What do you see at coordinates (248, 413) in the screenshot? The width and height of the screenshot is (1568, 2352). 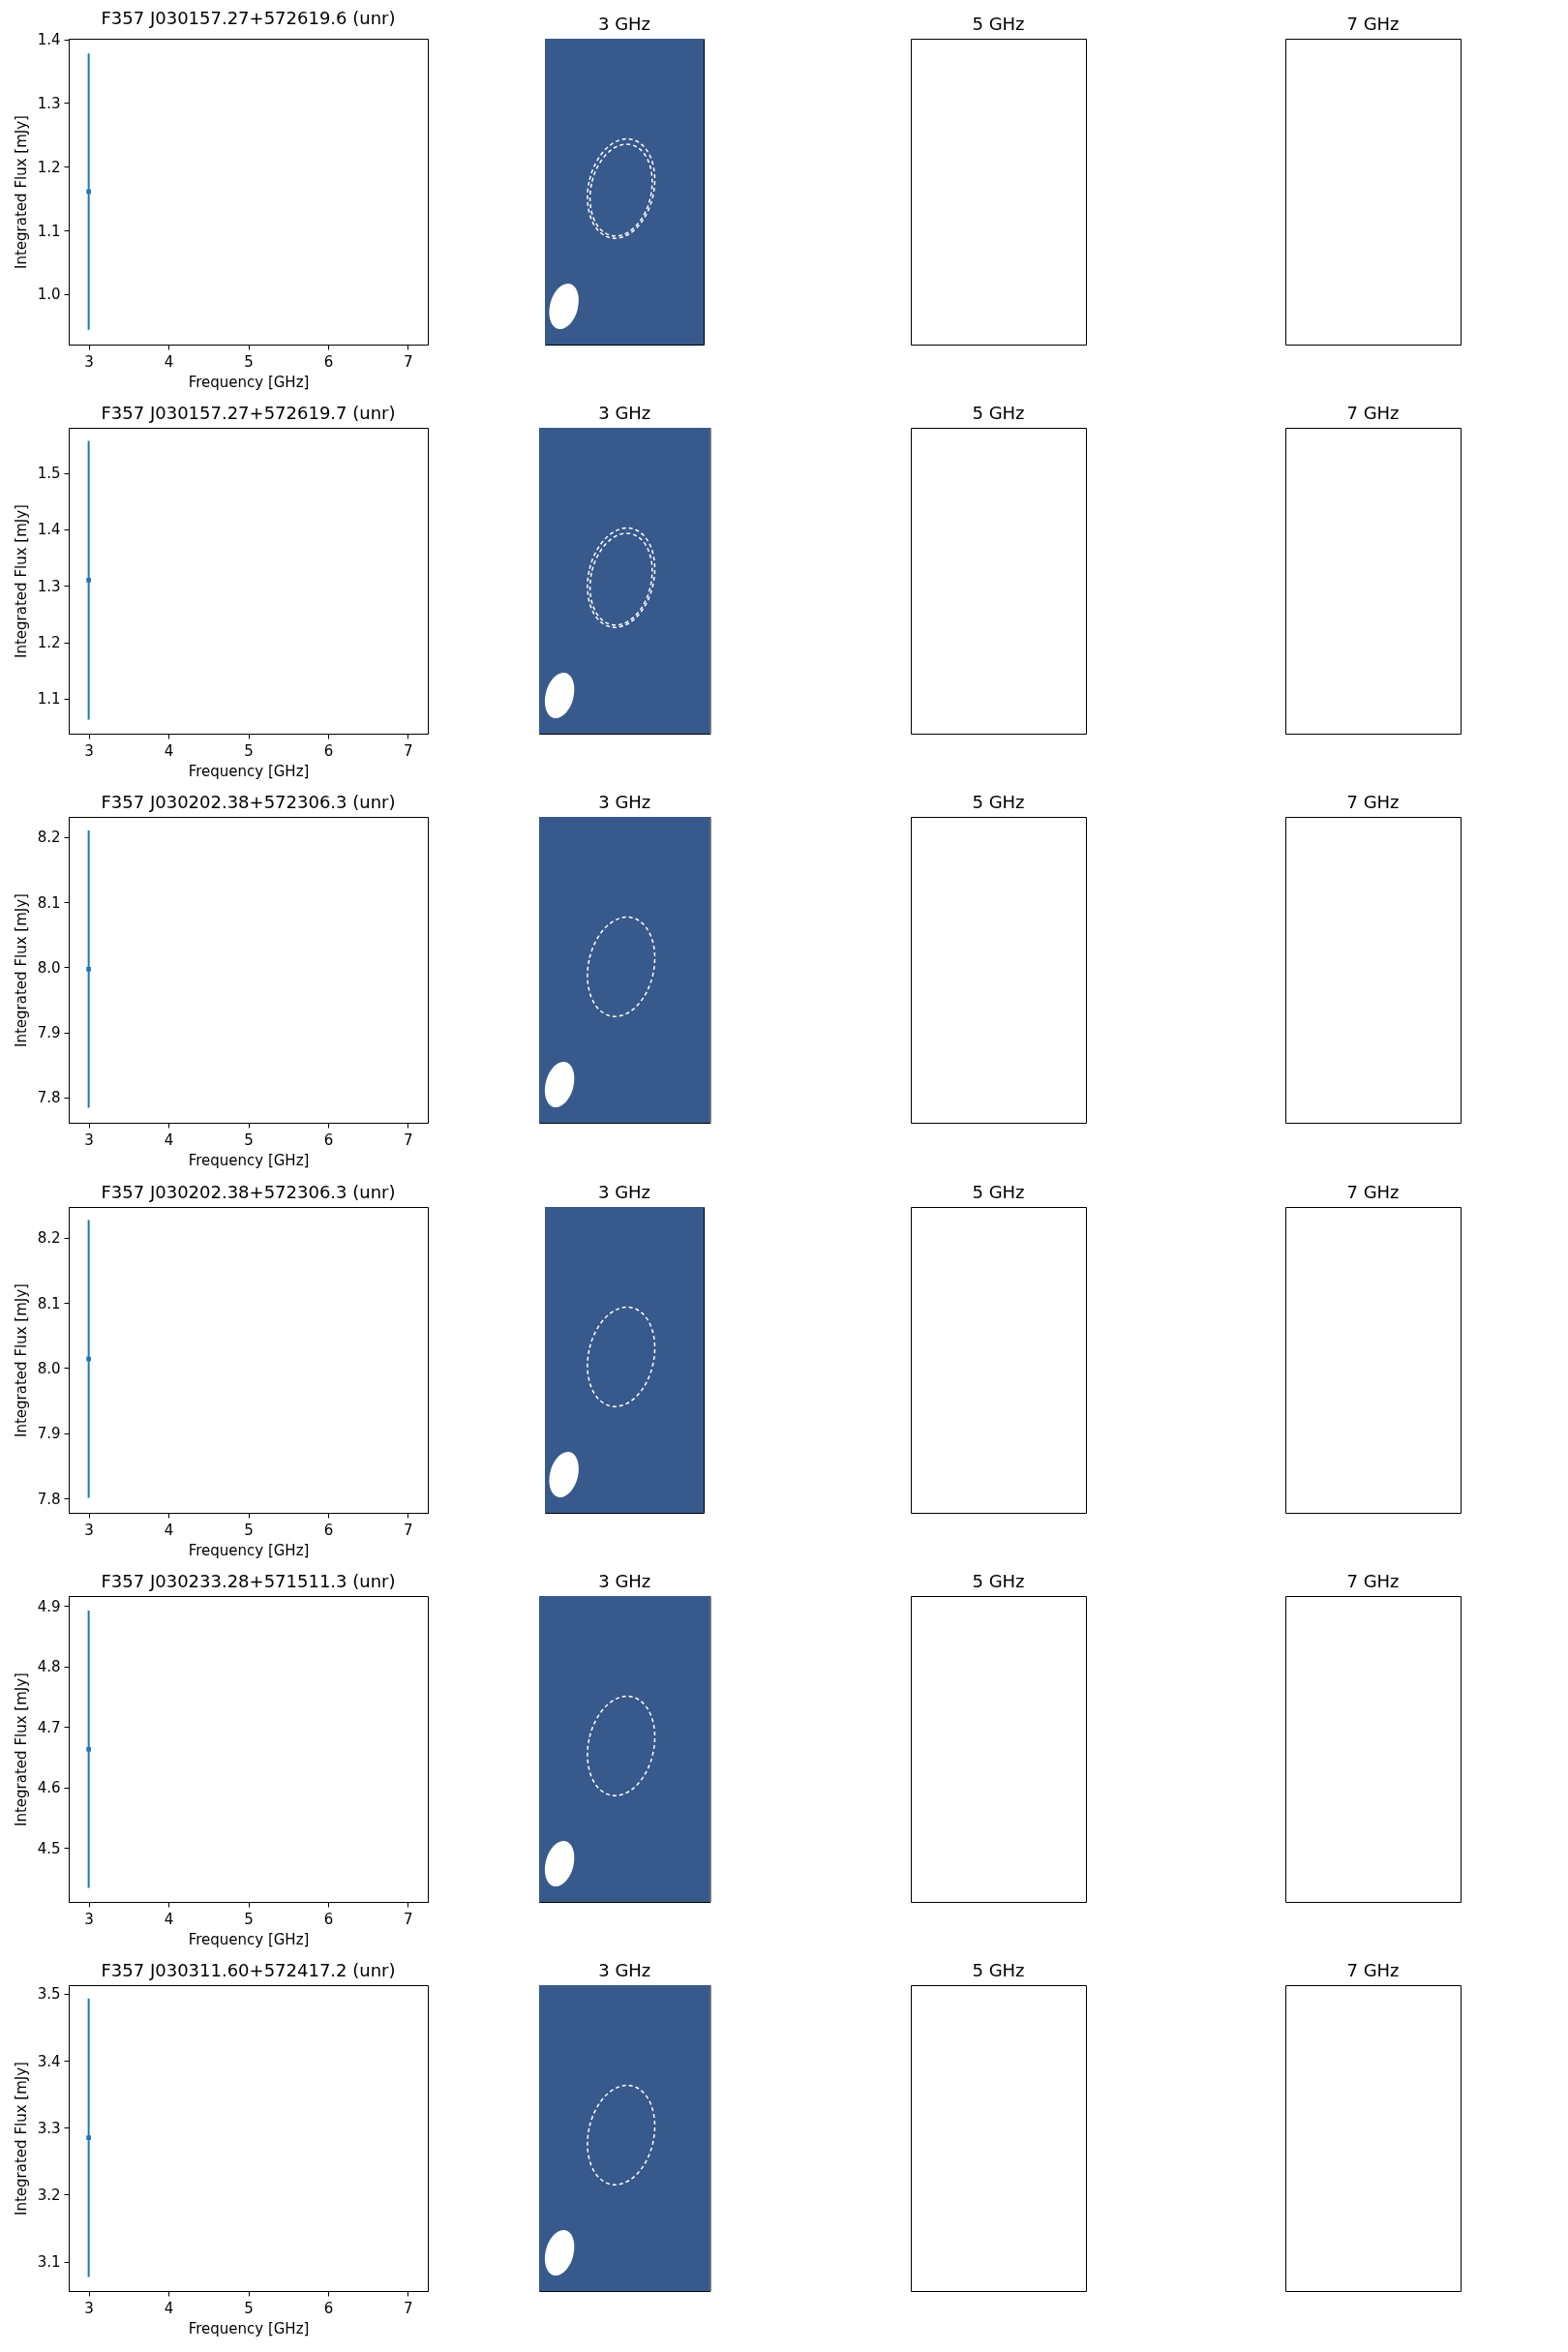 I see `chart-title: F357 J030157.27+572619.7 (unr)` at bounding box center [248, 413].